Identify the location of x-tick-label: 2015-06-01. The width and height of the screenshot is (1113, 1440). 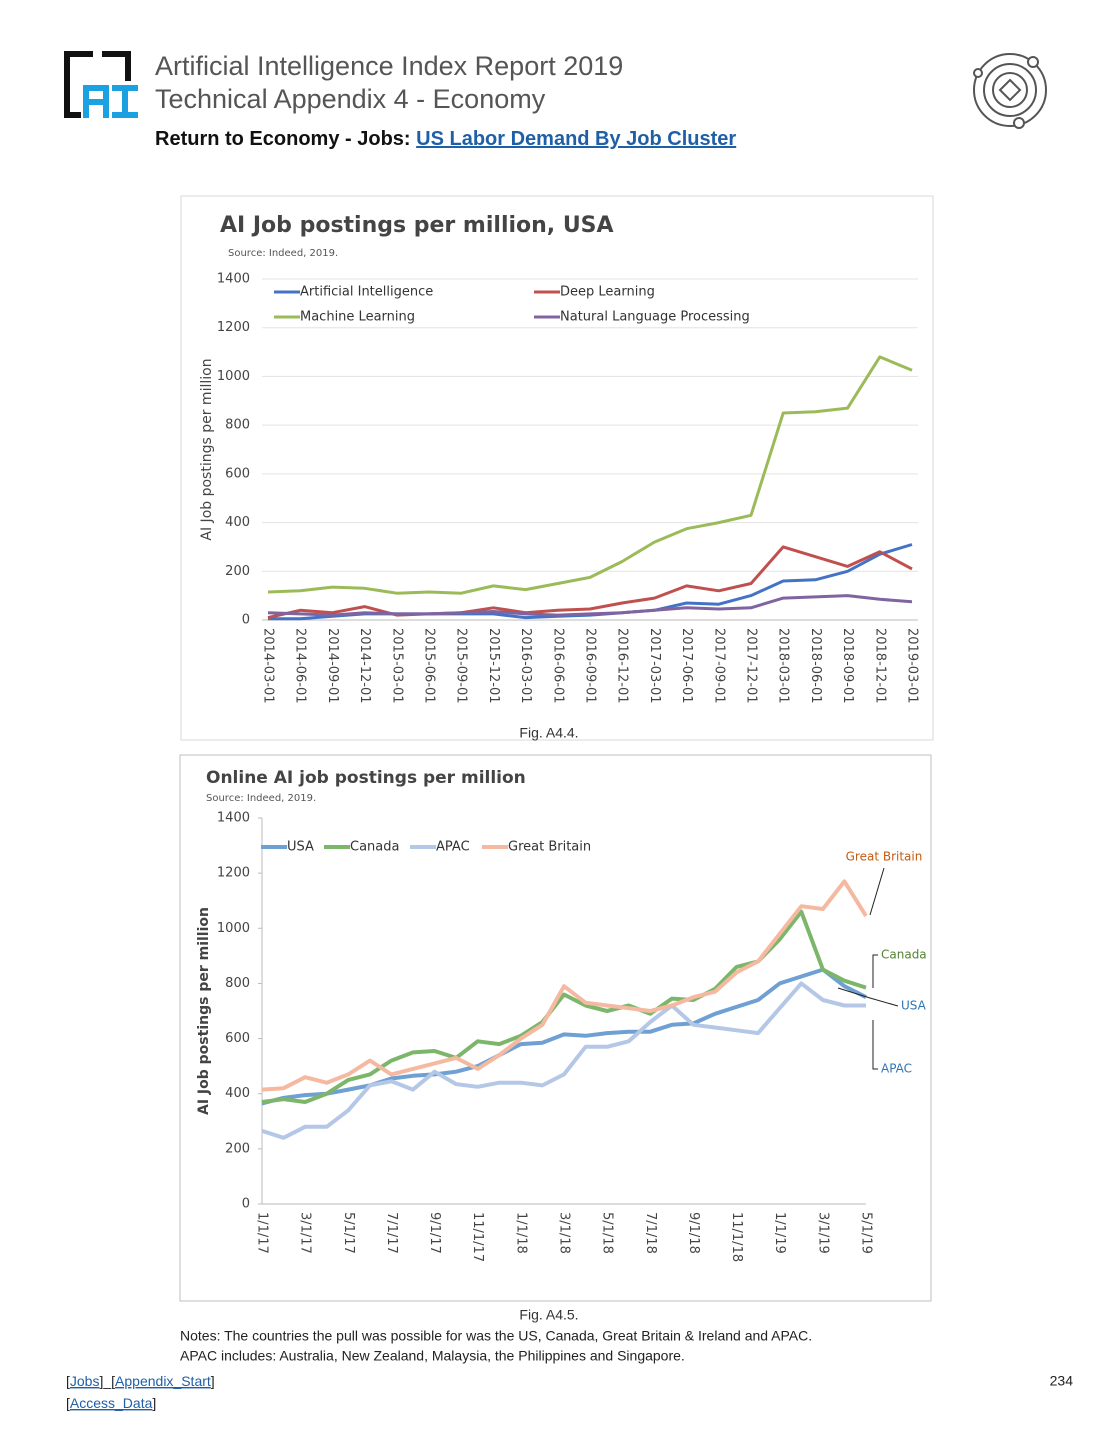
(429, 666).